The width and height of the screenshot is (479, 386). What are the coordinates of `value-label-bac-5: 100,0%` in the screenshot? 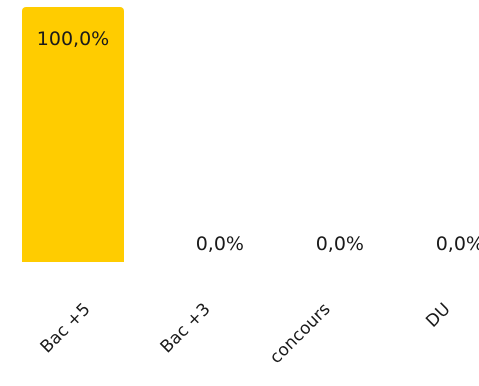 It's located at (73, 39).